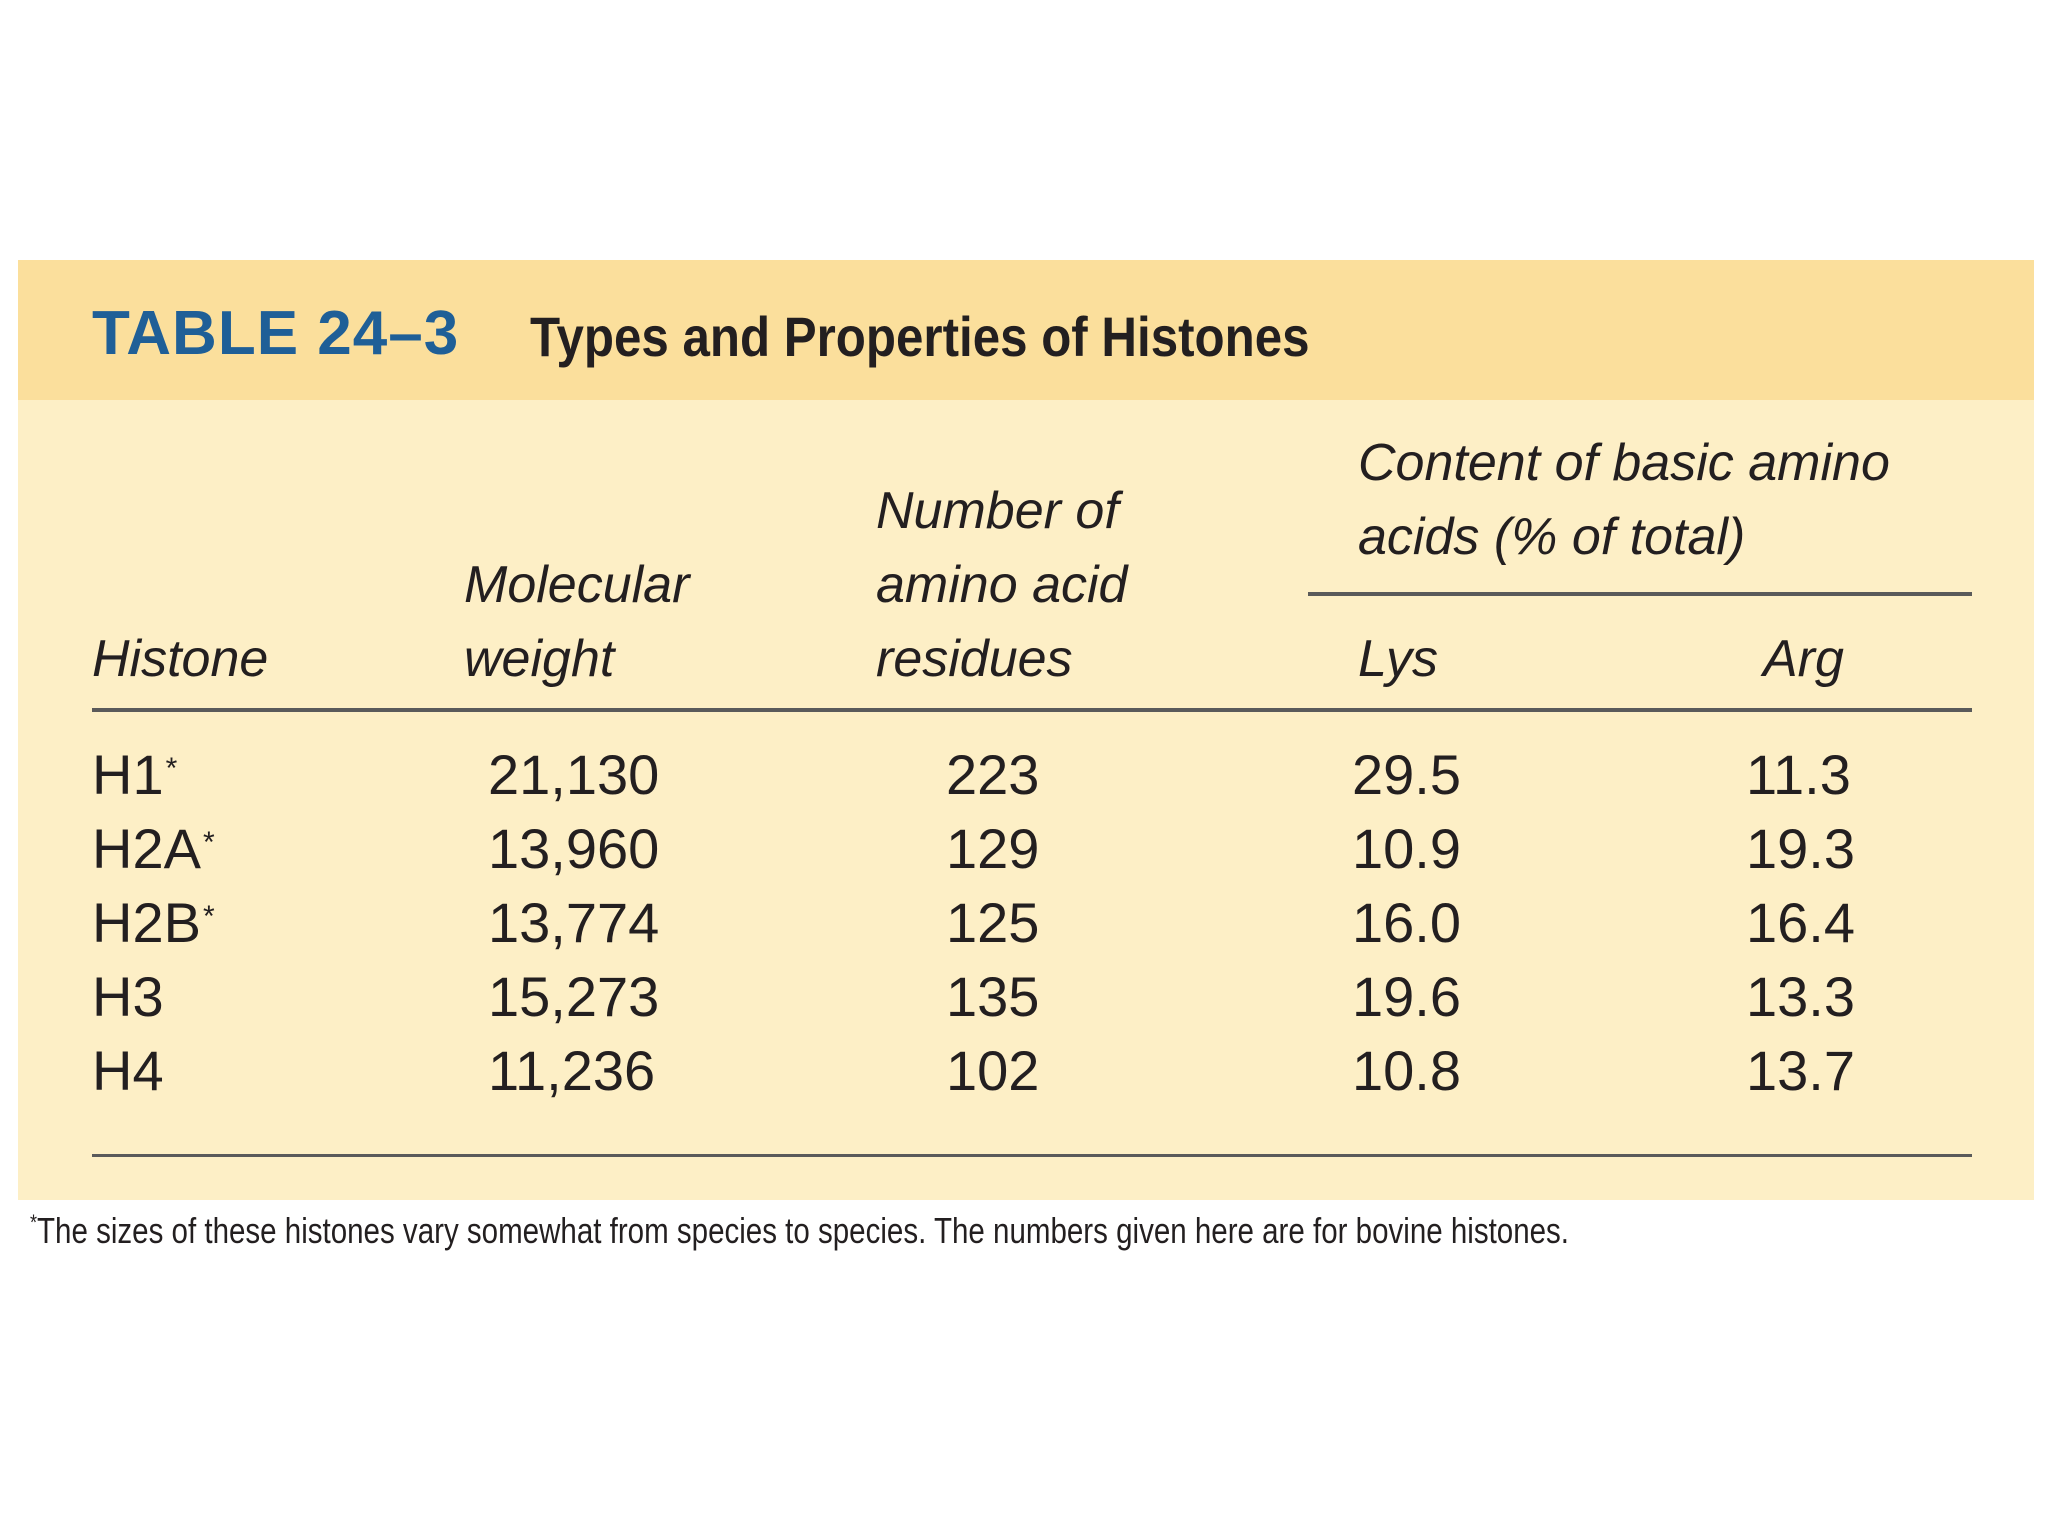  What do you see at coordinates (1002, 585) in the screenshot?
I see `header-residues-line2: amino acid` at bounding box center [1002, 585].